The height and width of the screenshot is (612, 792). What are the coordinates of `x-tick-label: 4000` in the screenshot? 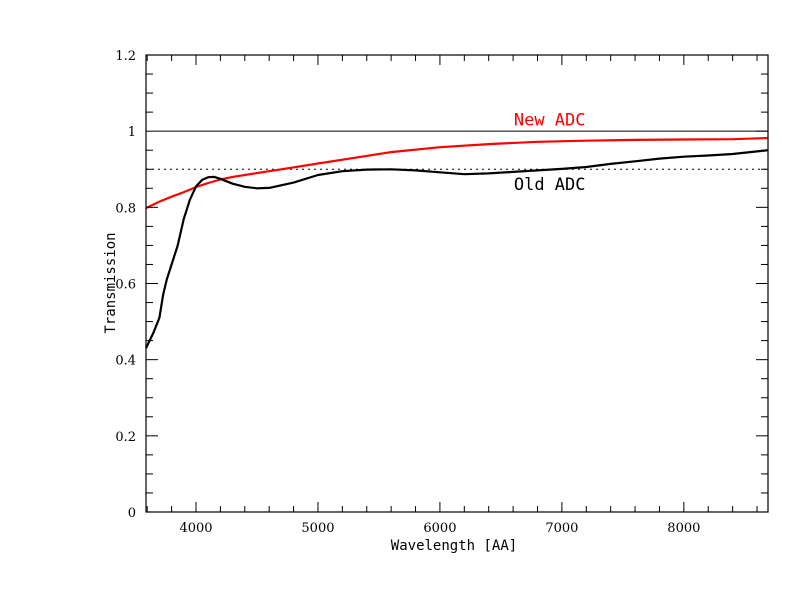 It's located at (195, 528).